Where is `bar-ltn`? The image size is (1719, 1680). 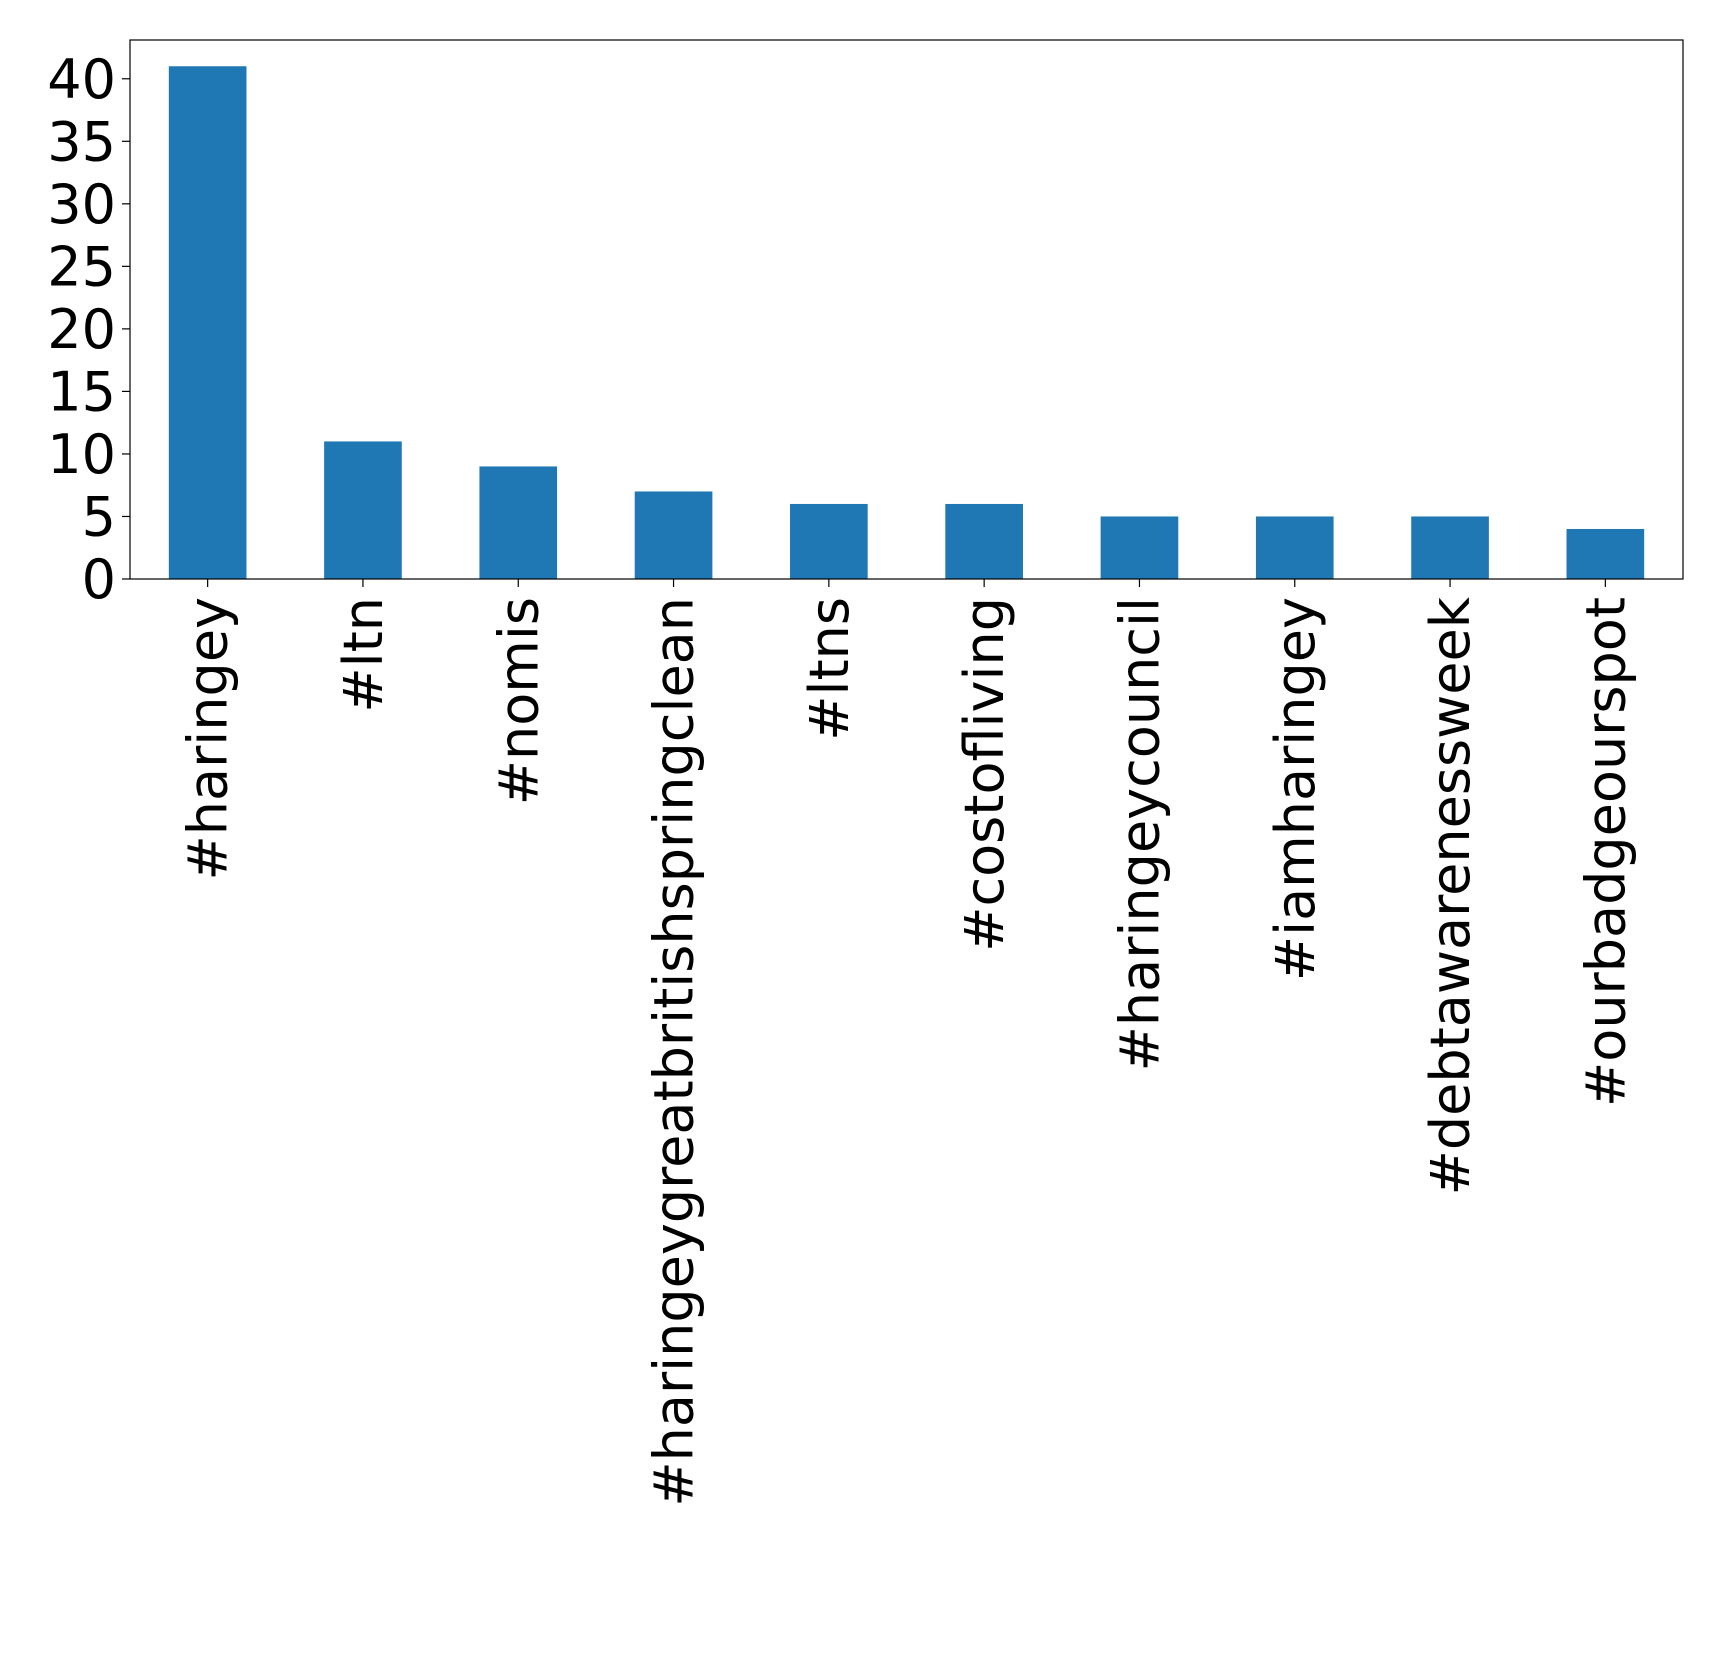
bar-ltn is located at coordinates (363, 510).